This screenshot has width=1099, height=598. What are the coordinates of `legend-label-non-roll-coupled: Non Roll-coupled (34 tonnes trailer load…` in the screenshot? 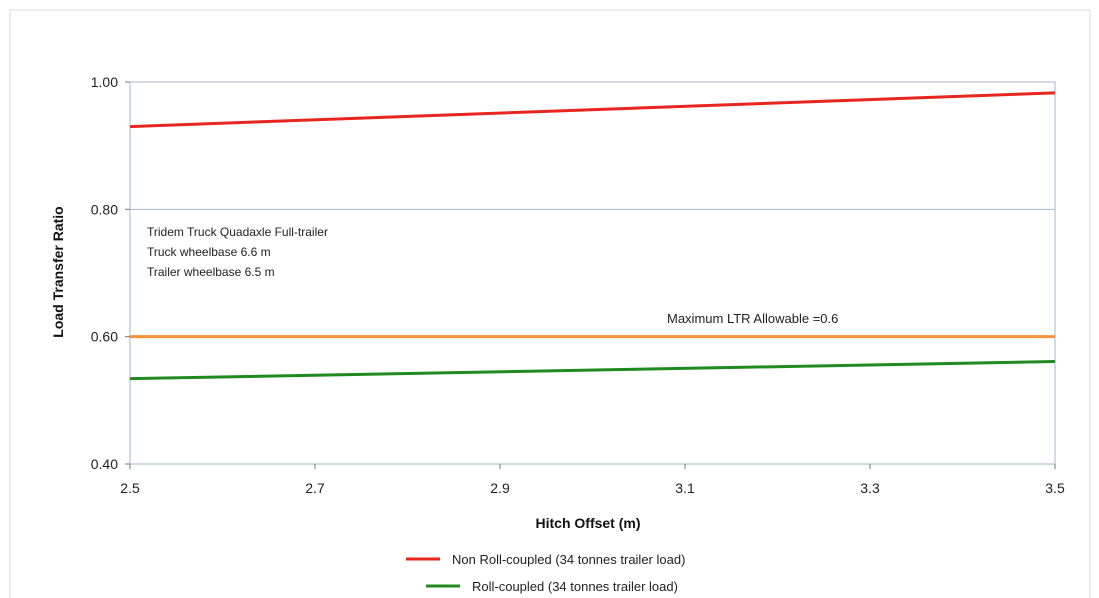 It's located at (568, 559).